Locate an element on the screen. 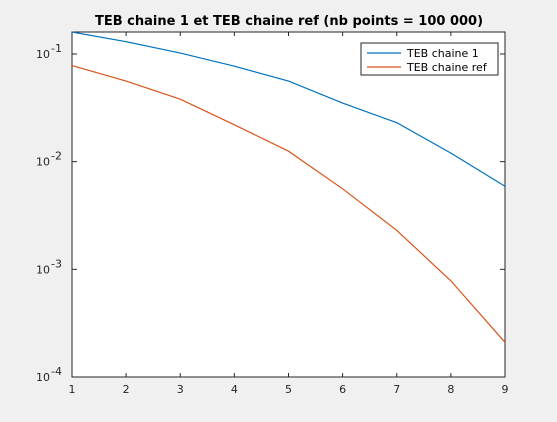 The image size is (557, 422). x-tick-label: 8 is located at coordinates (450, 389).